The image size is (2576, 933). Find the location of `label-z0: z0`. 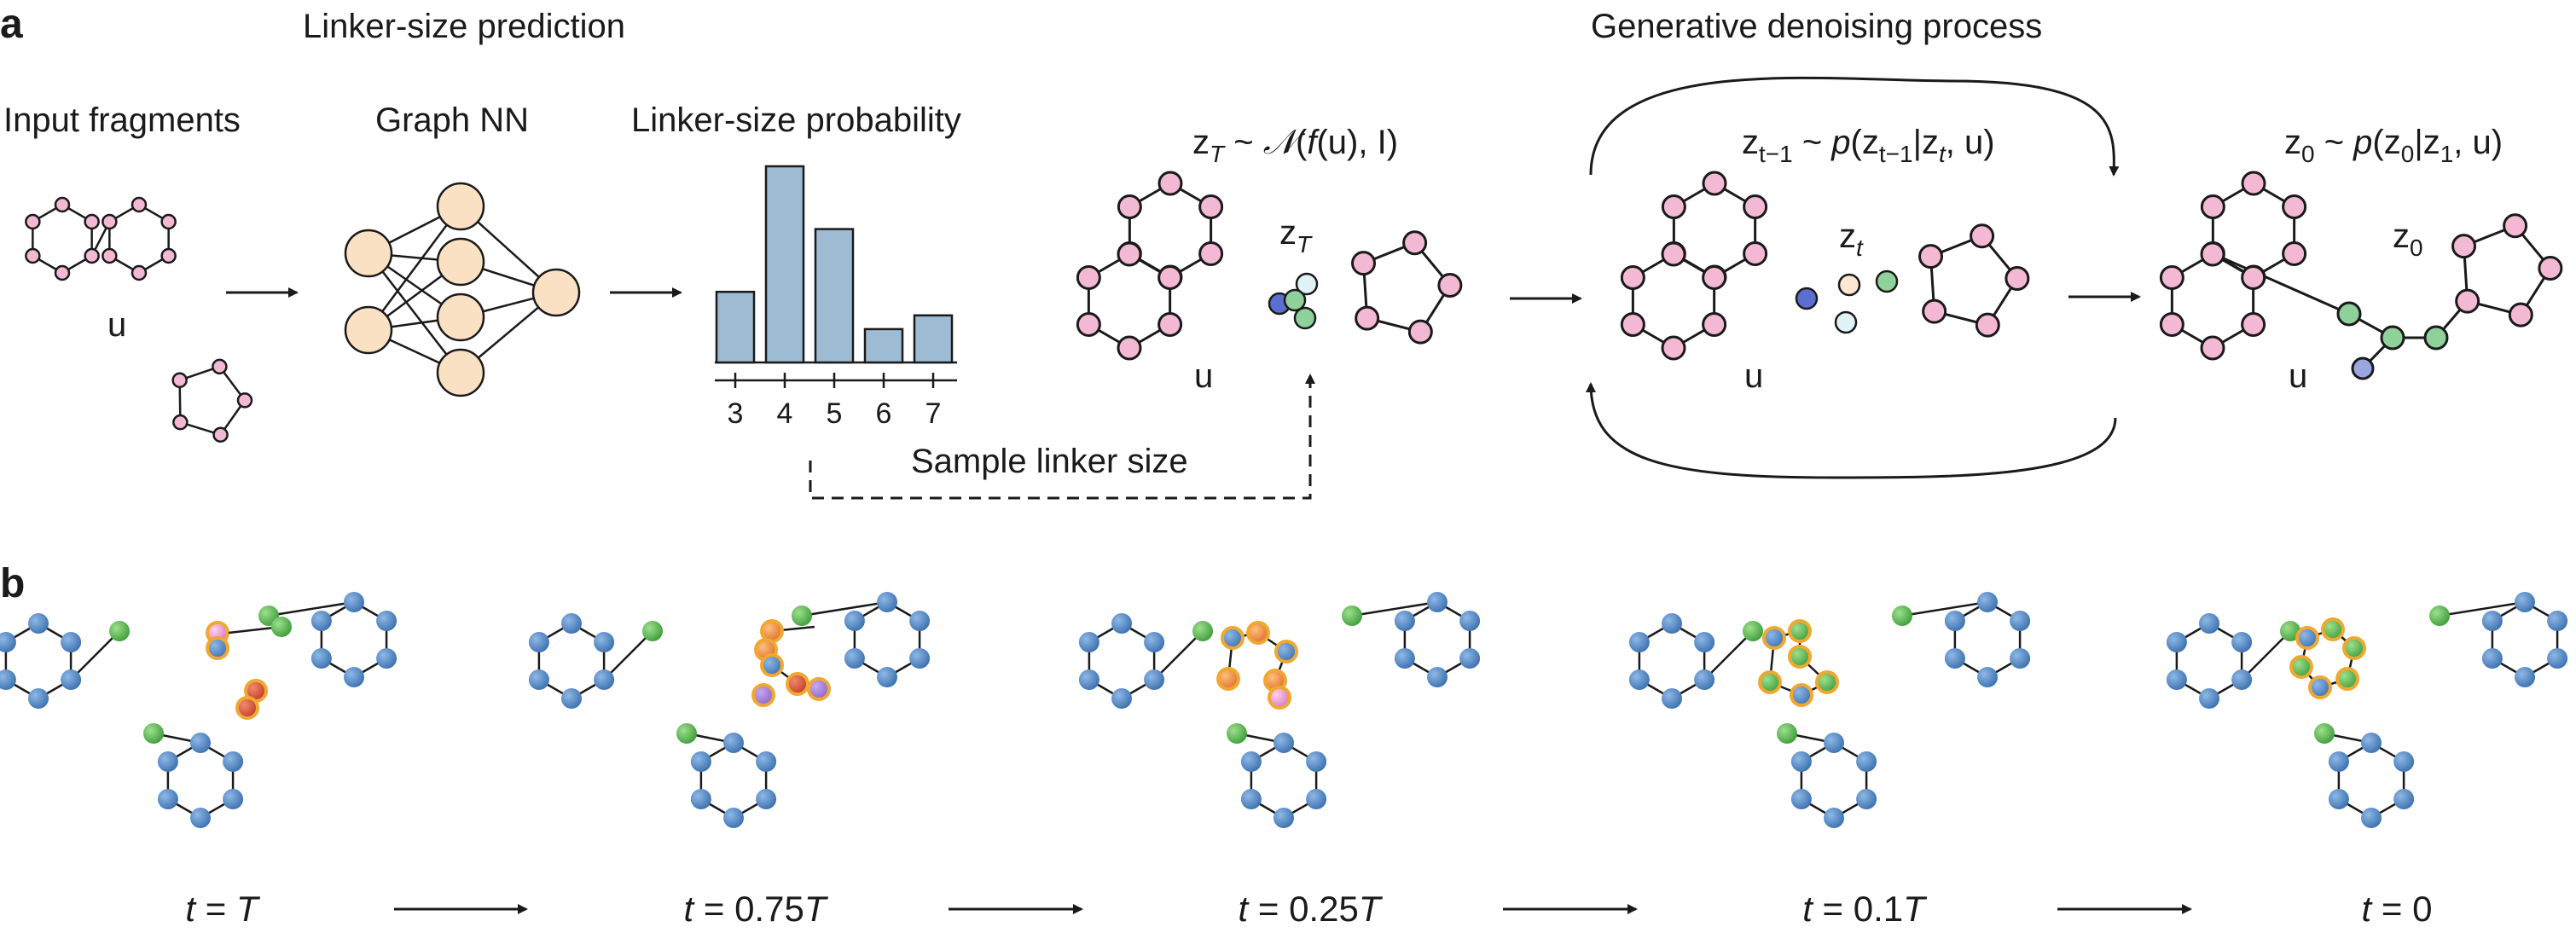

label-z0: z0 is located at coordinates (2408, 239).